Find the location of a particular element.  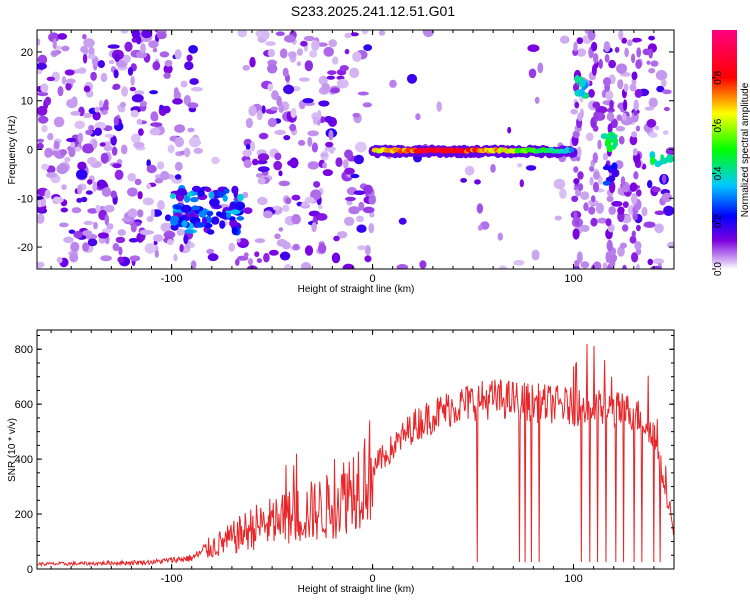

snr-ytick-label: 200 is located at coordinates (24, 515).